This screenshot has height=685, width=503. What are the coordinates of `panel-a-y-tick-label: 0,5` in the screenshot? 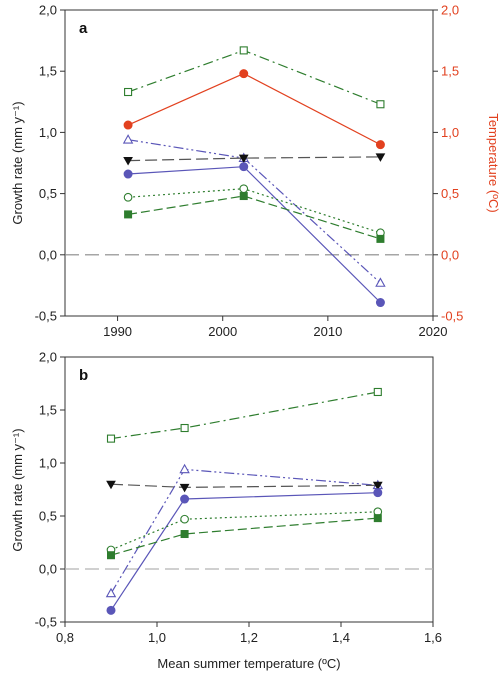 It's located at (48, 193).